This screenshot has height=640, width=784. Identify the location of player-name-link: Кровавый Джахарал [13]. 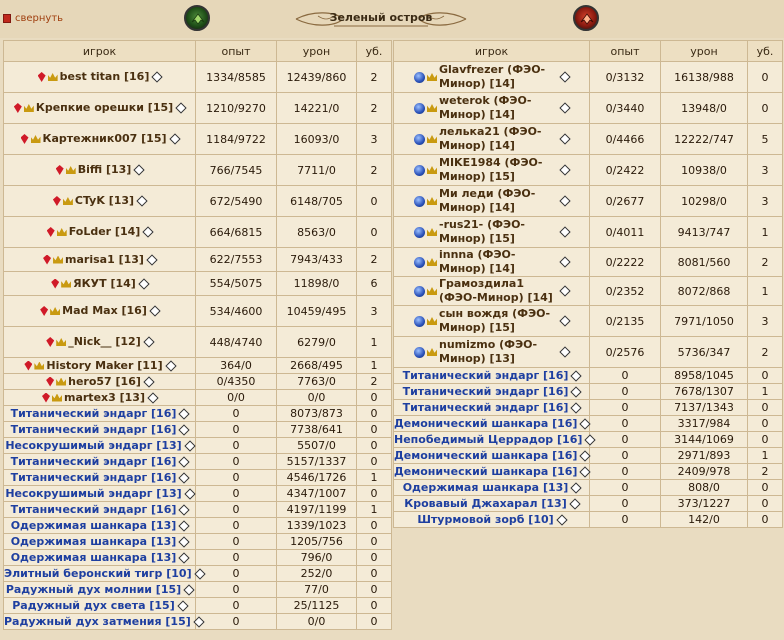
(485, 503).